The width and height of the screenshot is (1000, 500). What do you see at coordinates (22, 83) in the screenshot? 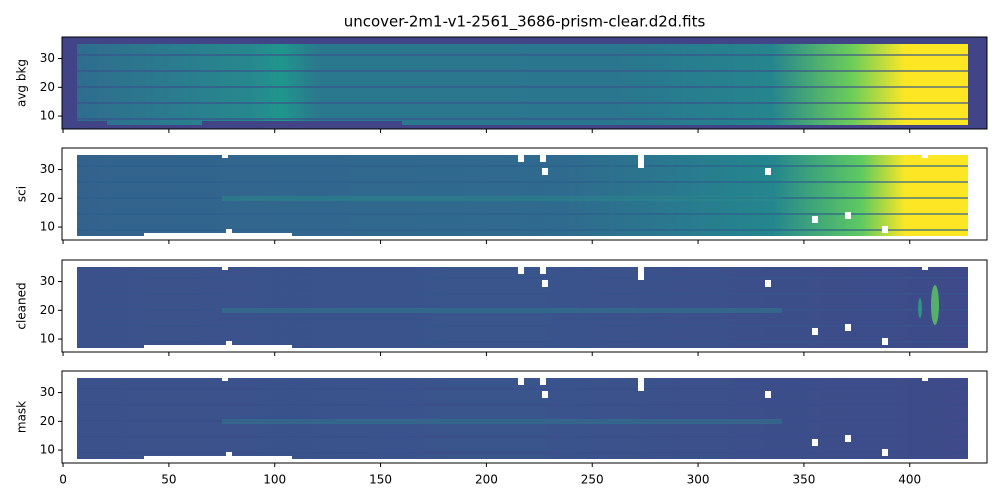
I see `y-axis-label: avg bkg` at bounding box center [22, 83].